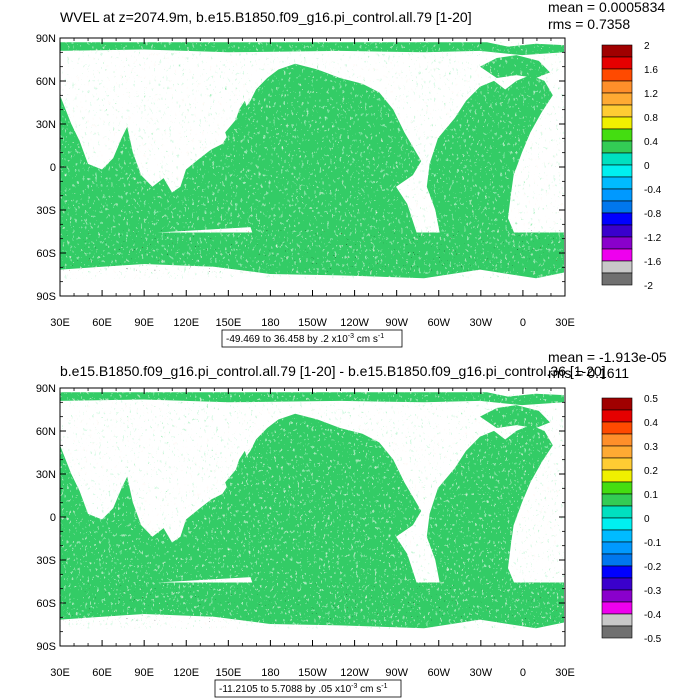 This screenshot has height=700, width=700. I want to click on colorbar-label: 0.3, so click(651, 447).